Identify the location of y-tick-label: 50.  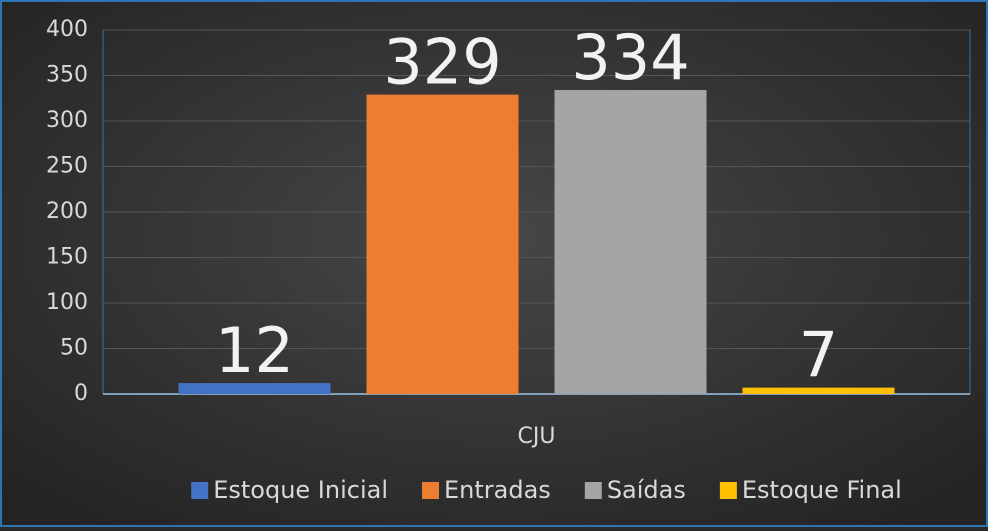
(74, 348).